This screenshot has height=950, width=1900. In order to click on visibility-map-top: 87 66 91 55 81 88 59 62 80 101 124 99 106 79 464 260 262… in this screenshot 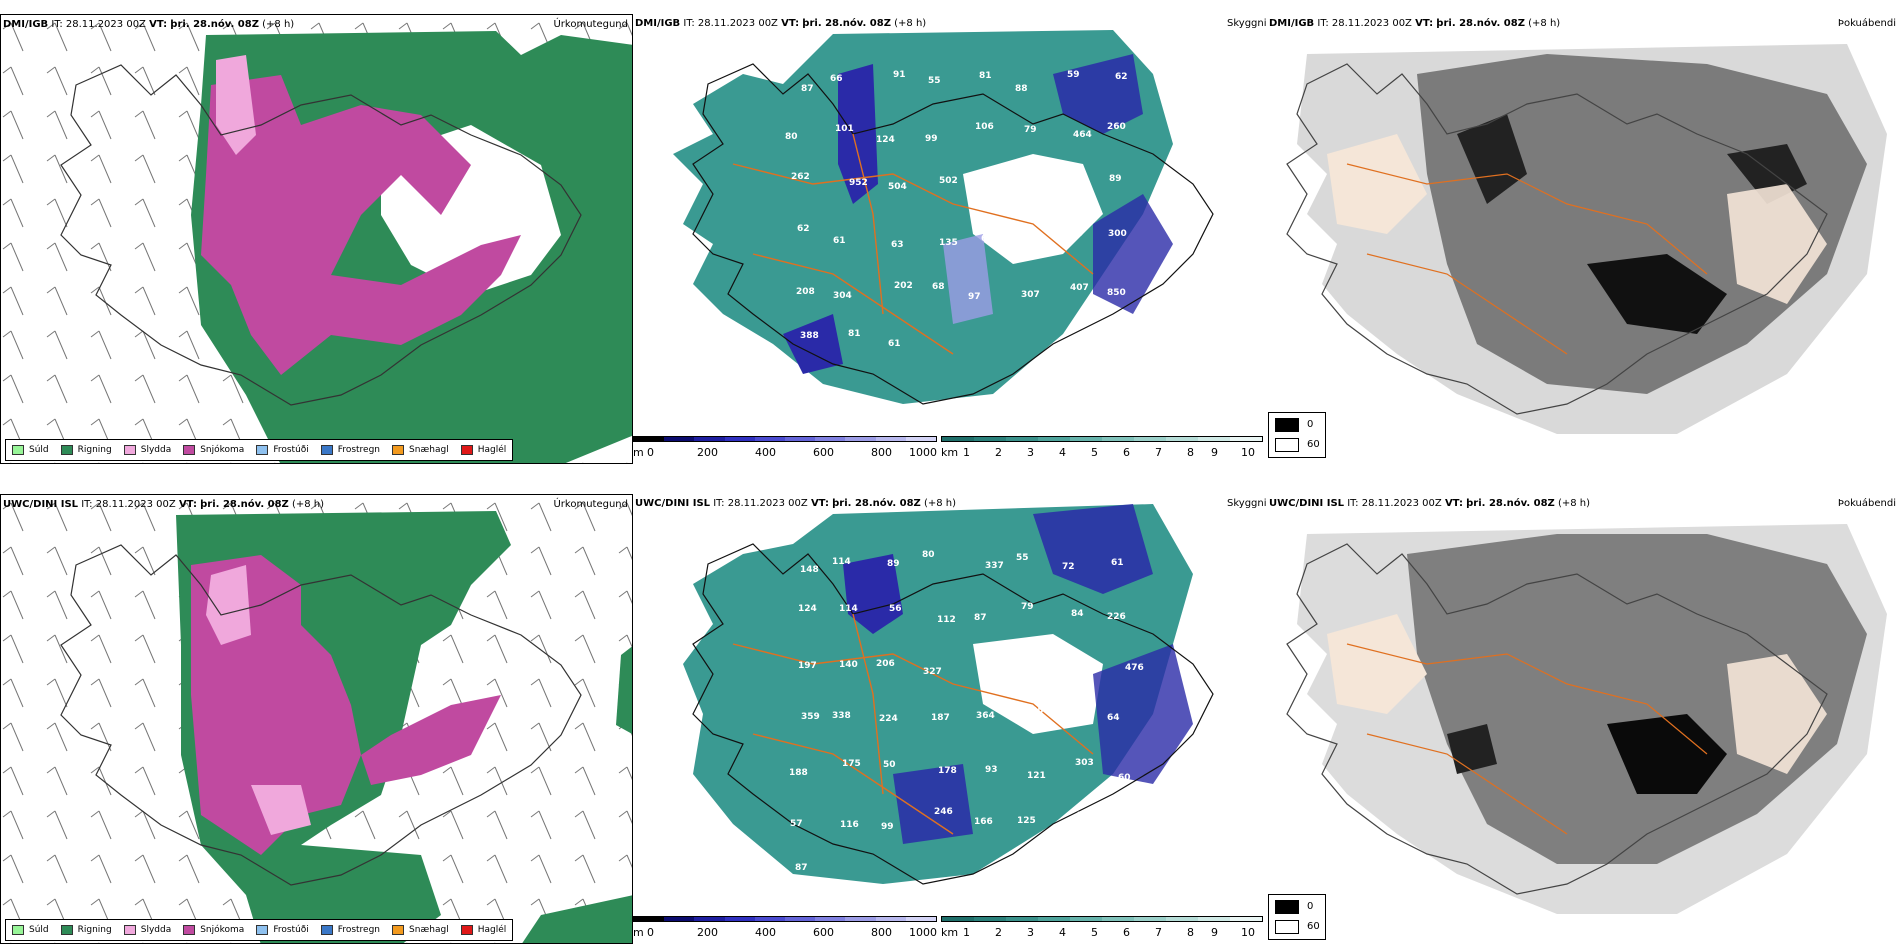, I will do `click(943, 217)`.